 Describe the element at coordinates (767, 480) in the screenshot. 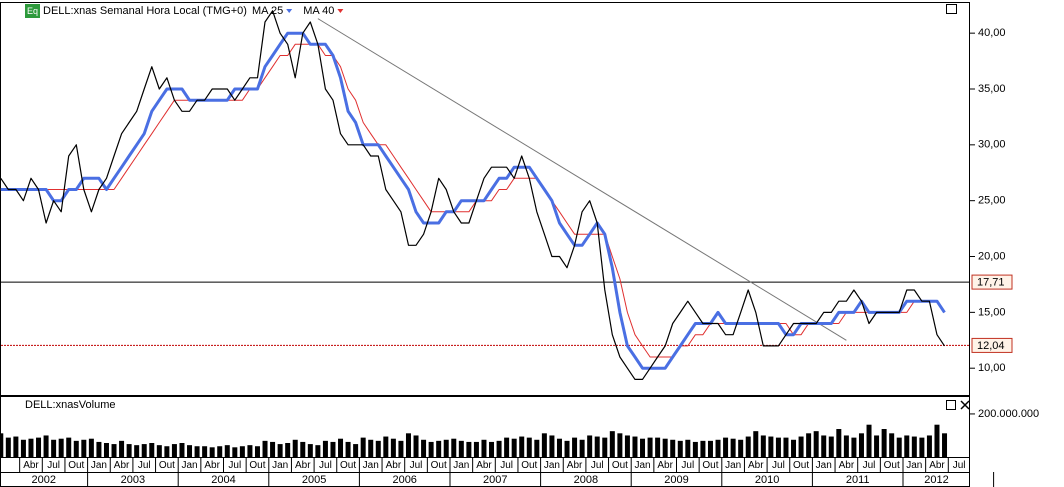

I see `year-label: 2010` at that location.